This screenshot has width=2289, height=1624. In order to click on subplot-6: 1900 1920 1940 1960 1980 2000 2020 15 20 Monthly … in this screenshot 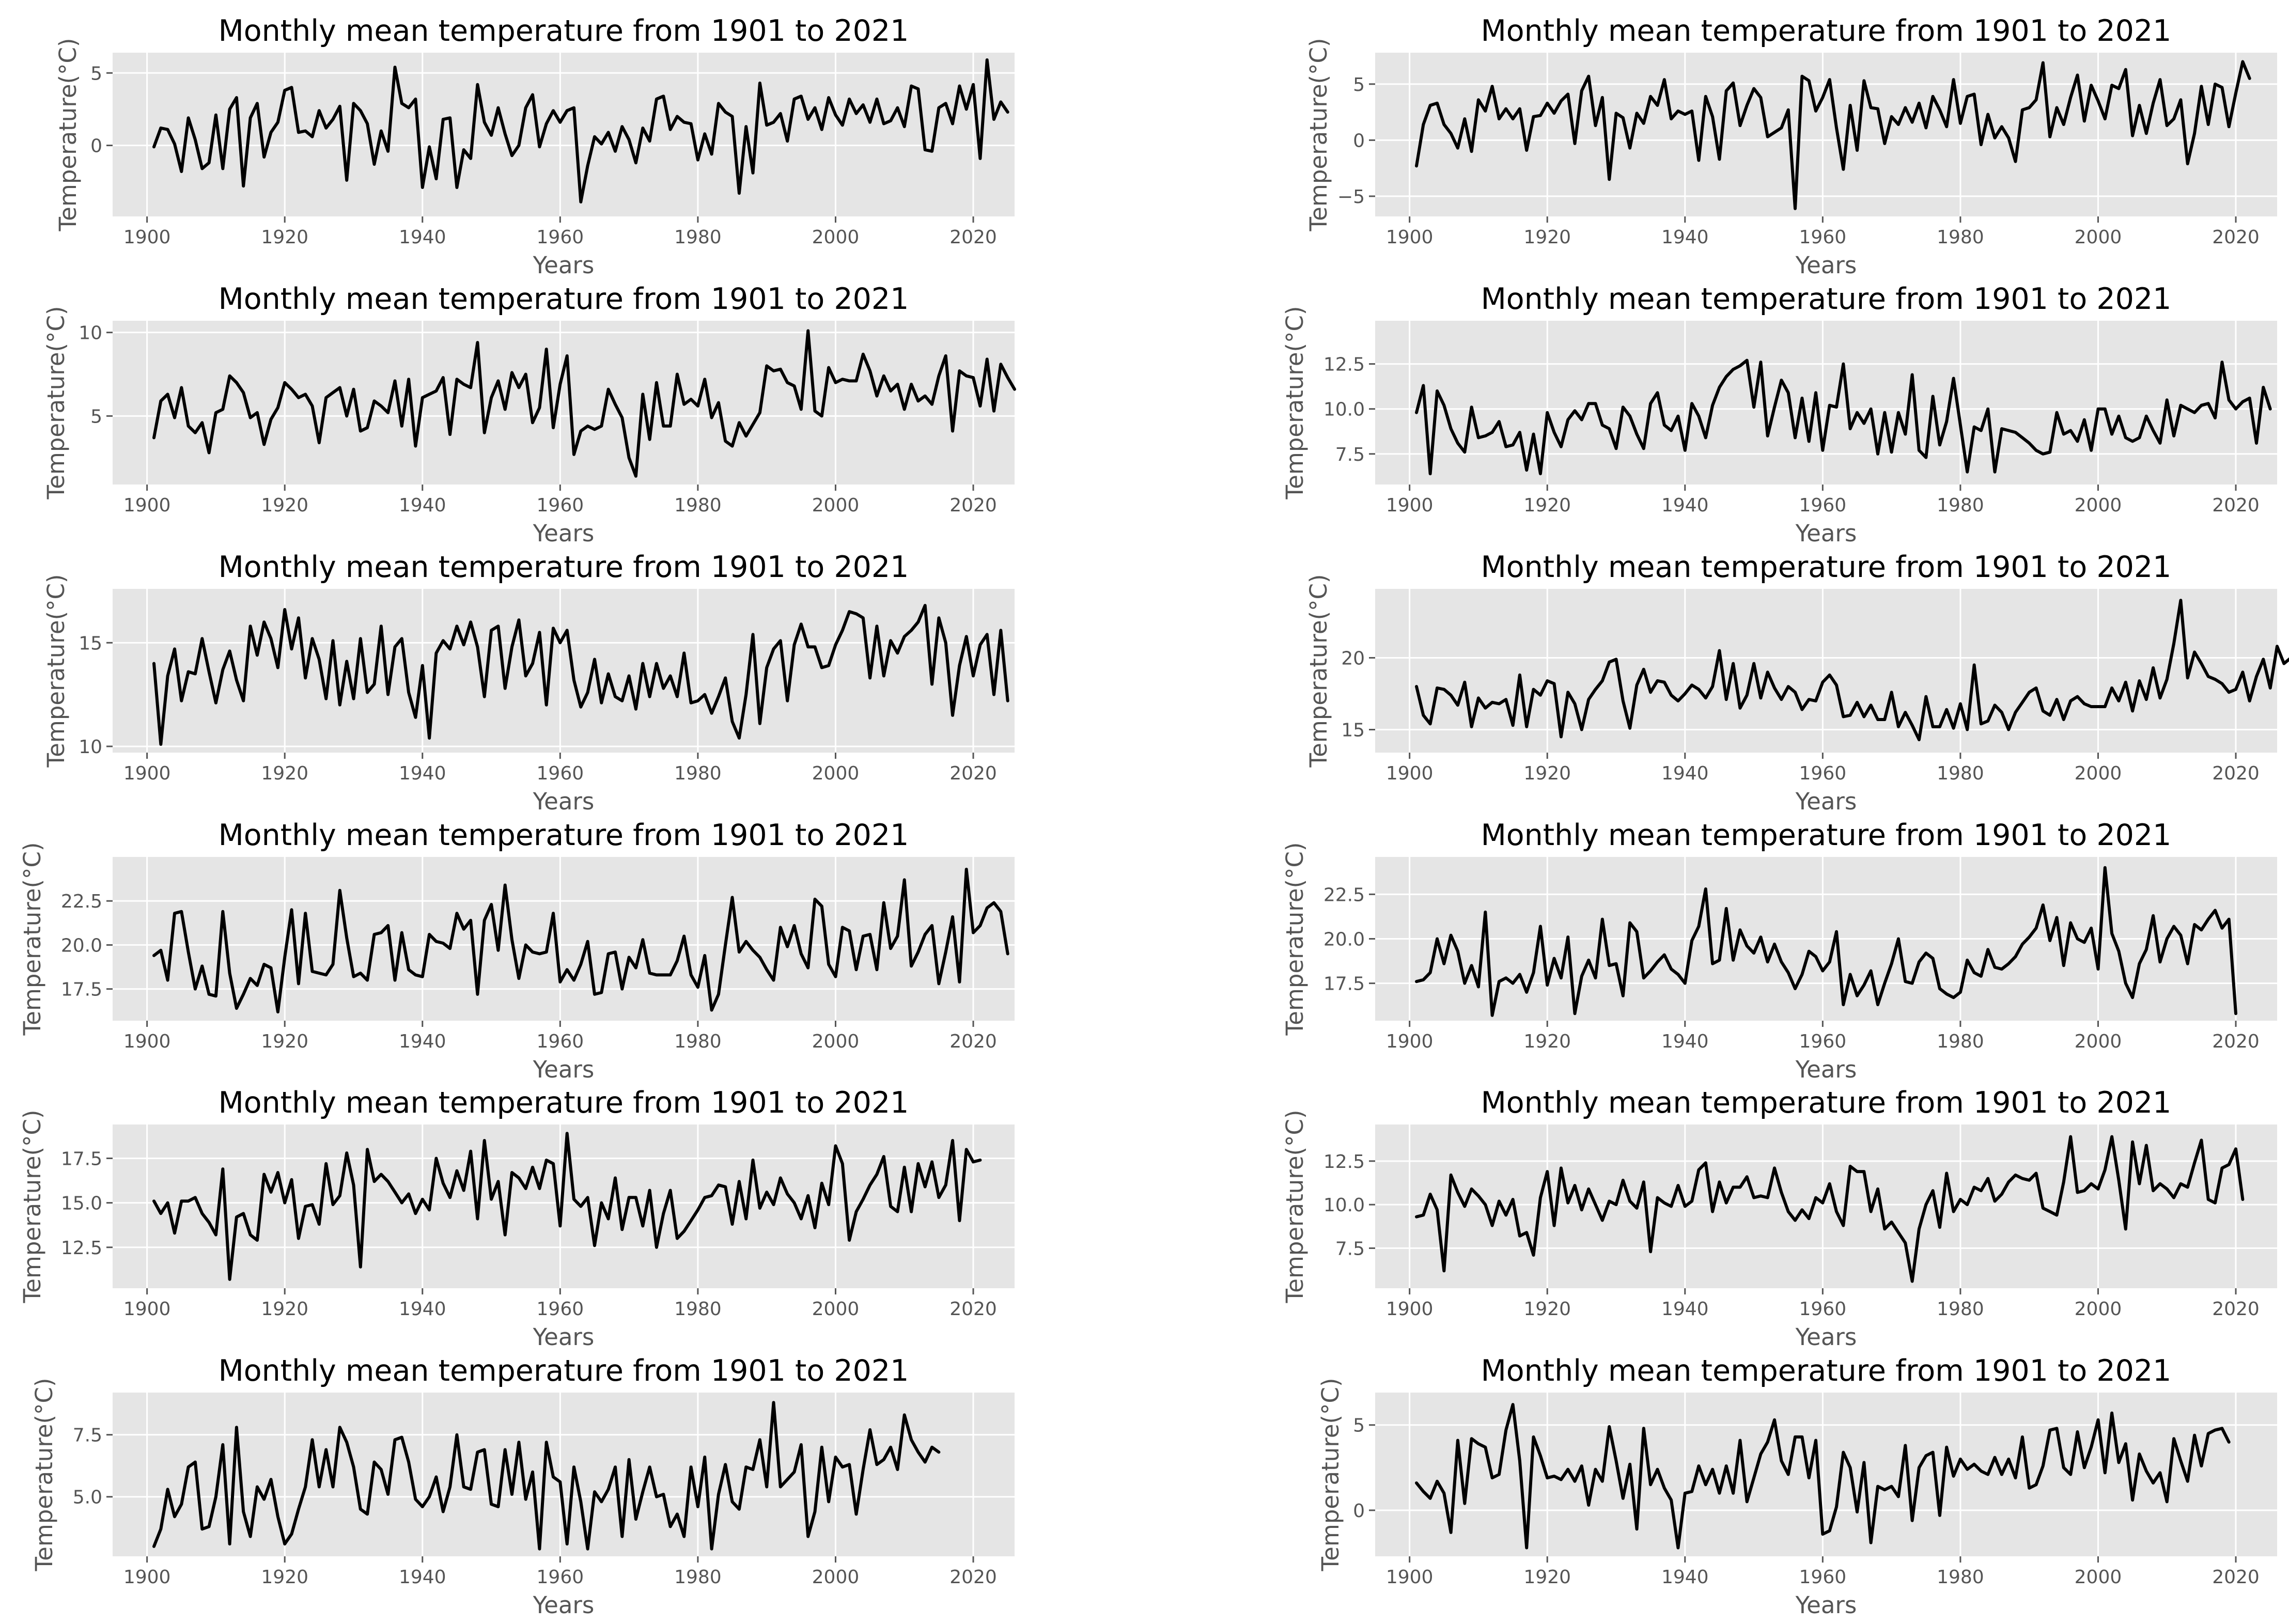, I will do `click(1797, 682)`.